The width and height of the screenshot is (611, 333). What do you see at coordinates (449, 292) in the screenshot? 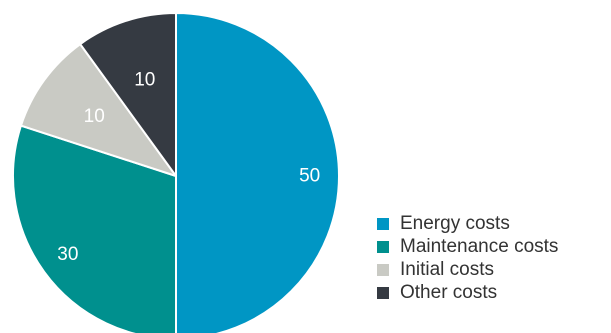
I see `legend-label: Other costs` at bounding box center [449, 292].